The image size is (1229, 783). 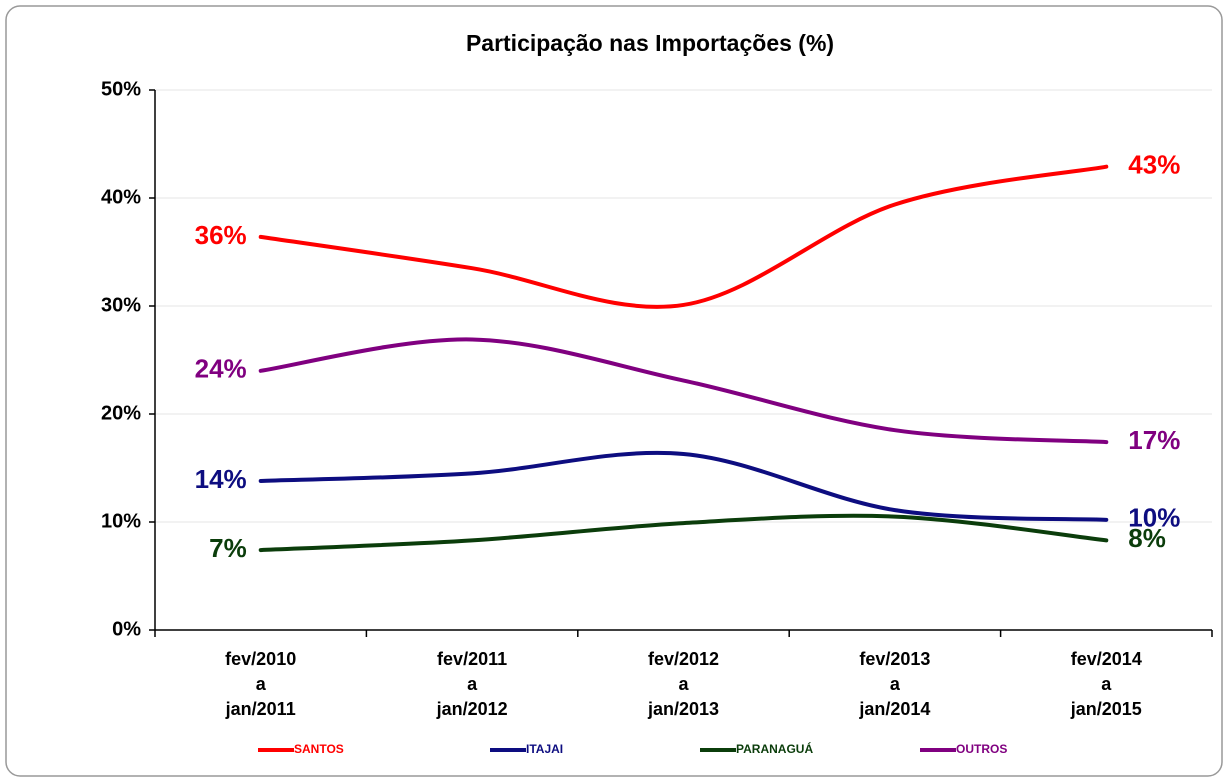 What do you see at coordinates (261, 684) in the screenshot?
I see `x-tick-label: fev/2010 a jan/2011` at bounding box center [261, 684].